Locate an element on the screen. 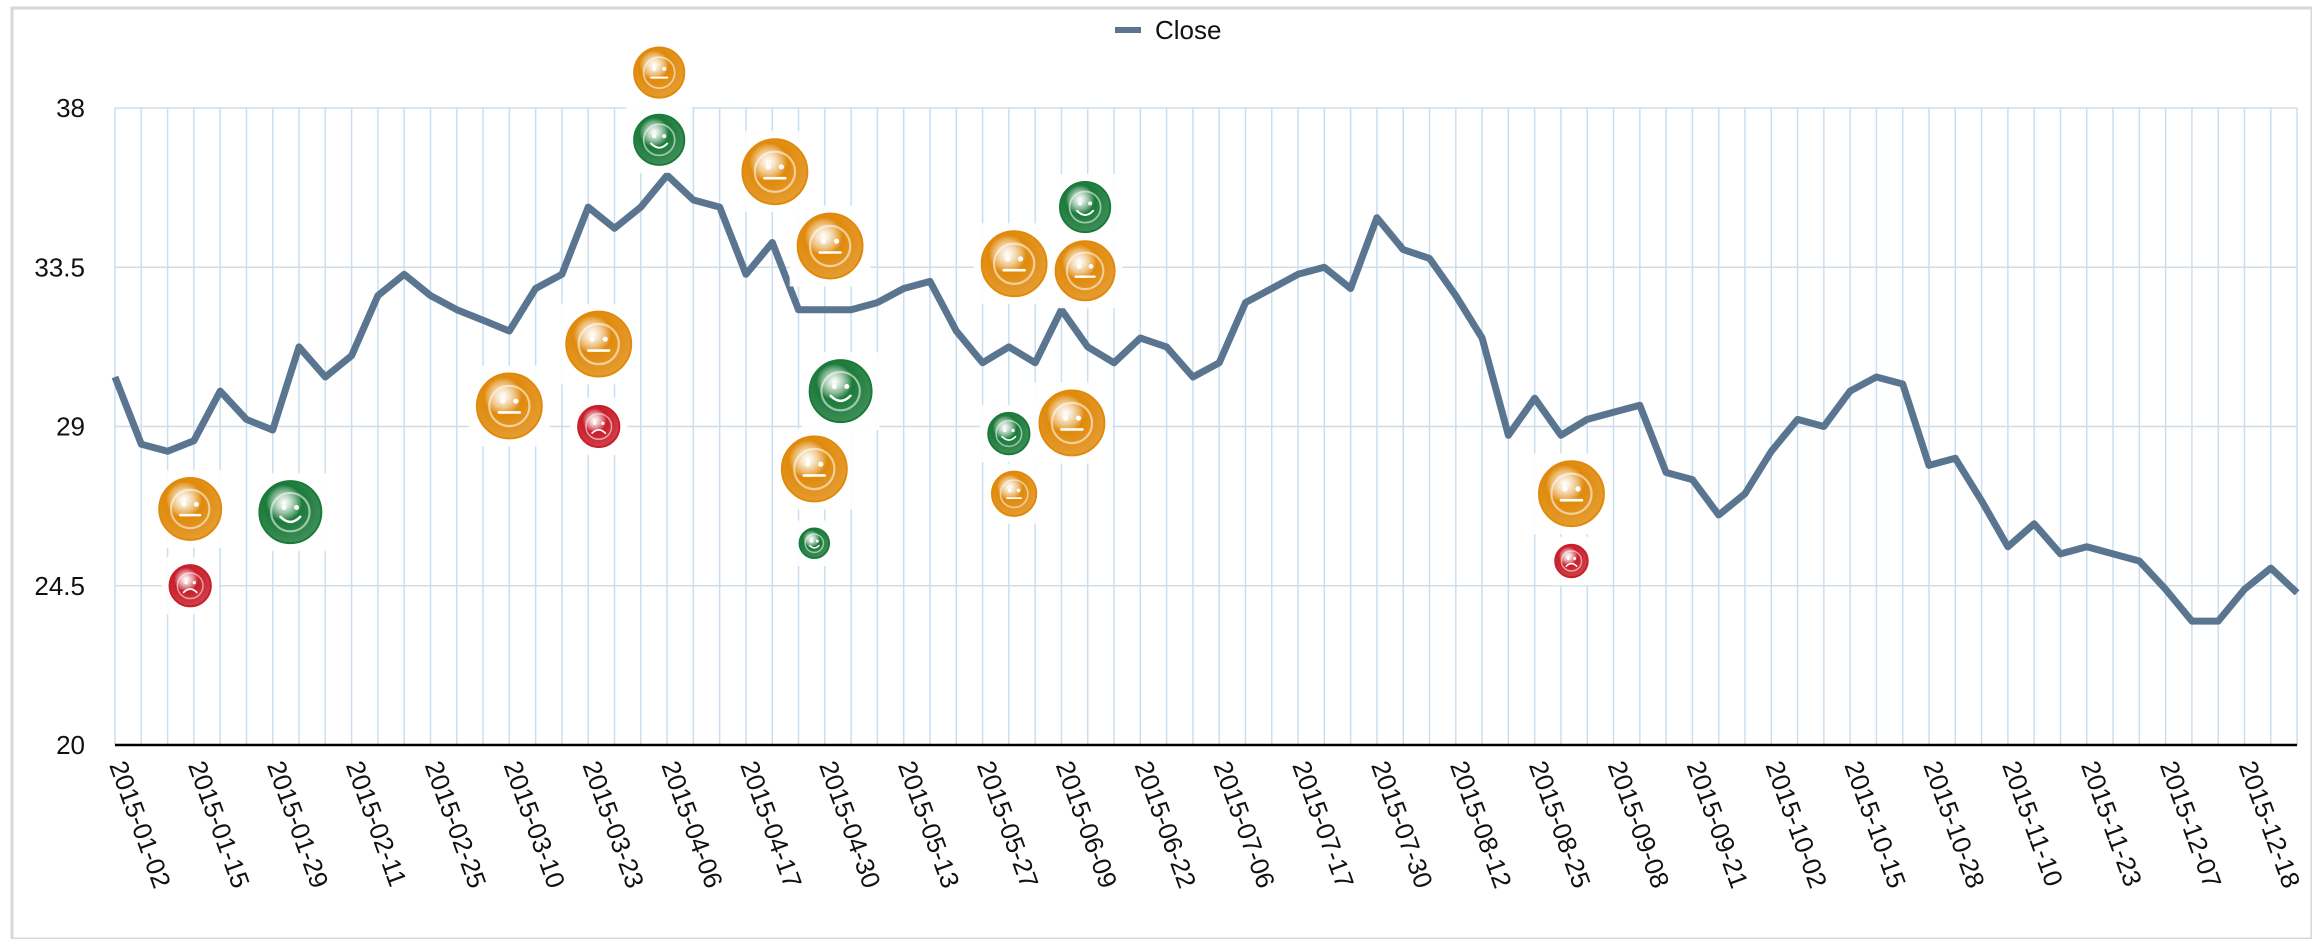  legend-label: Close is located at coordinates (1188, 30).